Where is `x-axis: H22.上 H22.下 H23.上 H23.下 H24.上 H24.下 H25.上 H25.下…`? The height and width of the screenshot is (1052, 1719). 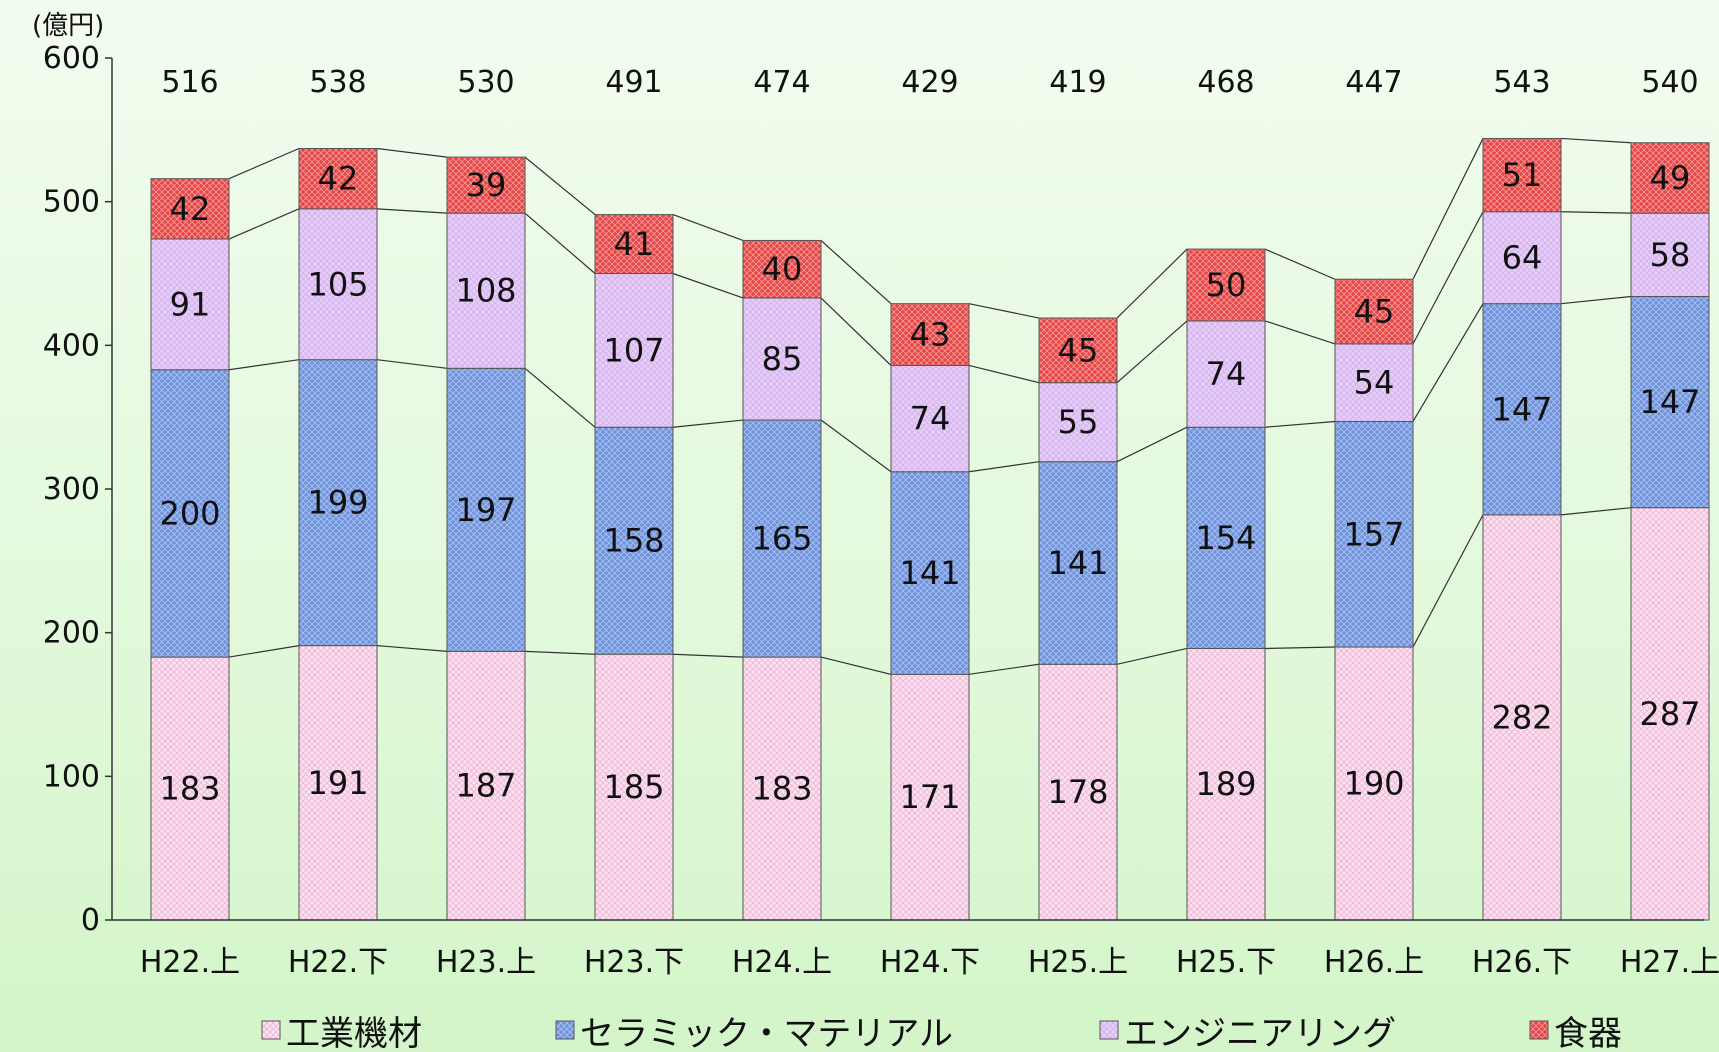
x-axis: H22.上 H22.下 H23.上 H23.下 H24.上 H24.下 H25.上 H25.下… is located at coordinates (915, 949).